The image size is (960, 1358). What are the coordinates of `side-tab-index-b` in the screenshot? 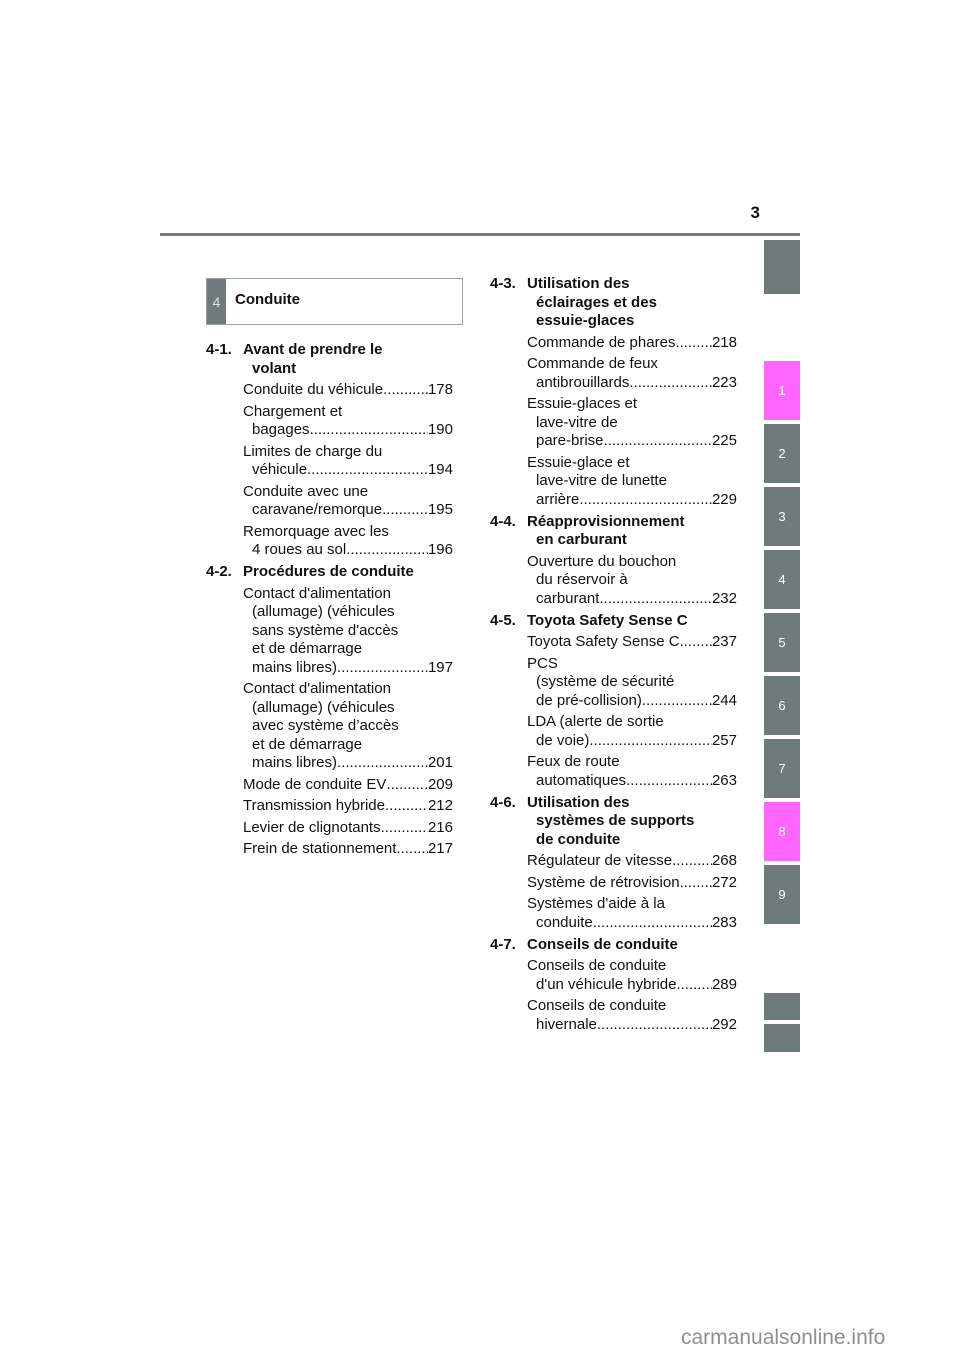 It's located at (782, 1038).